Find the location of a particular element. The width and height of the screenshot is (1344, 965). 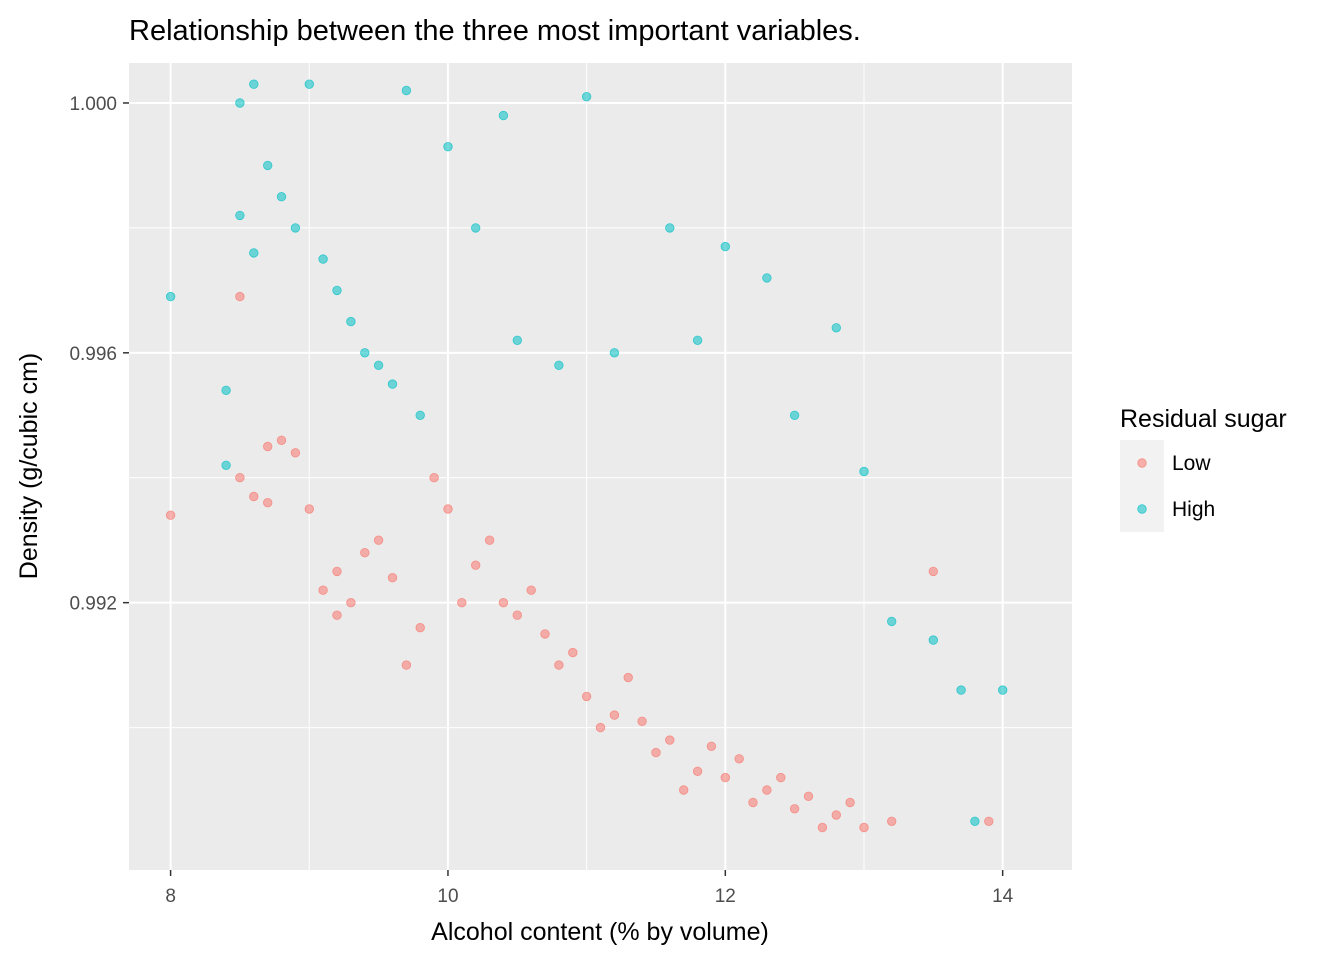

x-tick-label: 10 is located at coordinates (447, 896).